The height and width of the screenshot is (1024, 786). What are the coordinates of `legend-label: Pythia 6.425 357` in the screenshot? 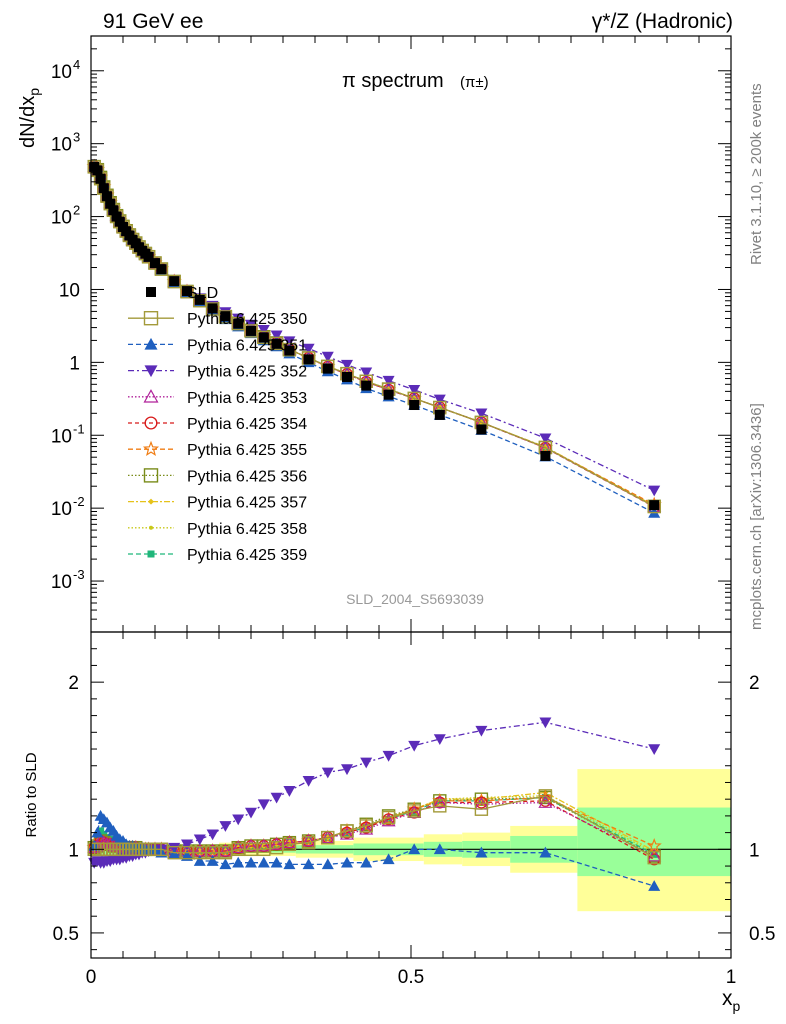 It's located at (247, 503).